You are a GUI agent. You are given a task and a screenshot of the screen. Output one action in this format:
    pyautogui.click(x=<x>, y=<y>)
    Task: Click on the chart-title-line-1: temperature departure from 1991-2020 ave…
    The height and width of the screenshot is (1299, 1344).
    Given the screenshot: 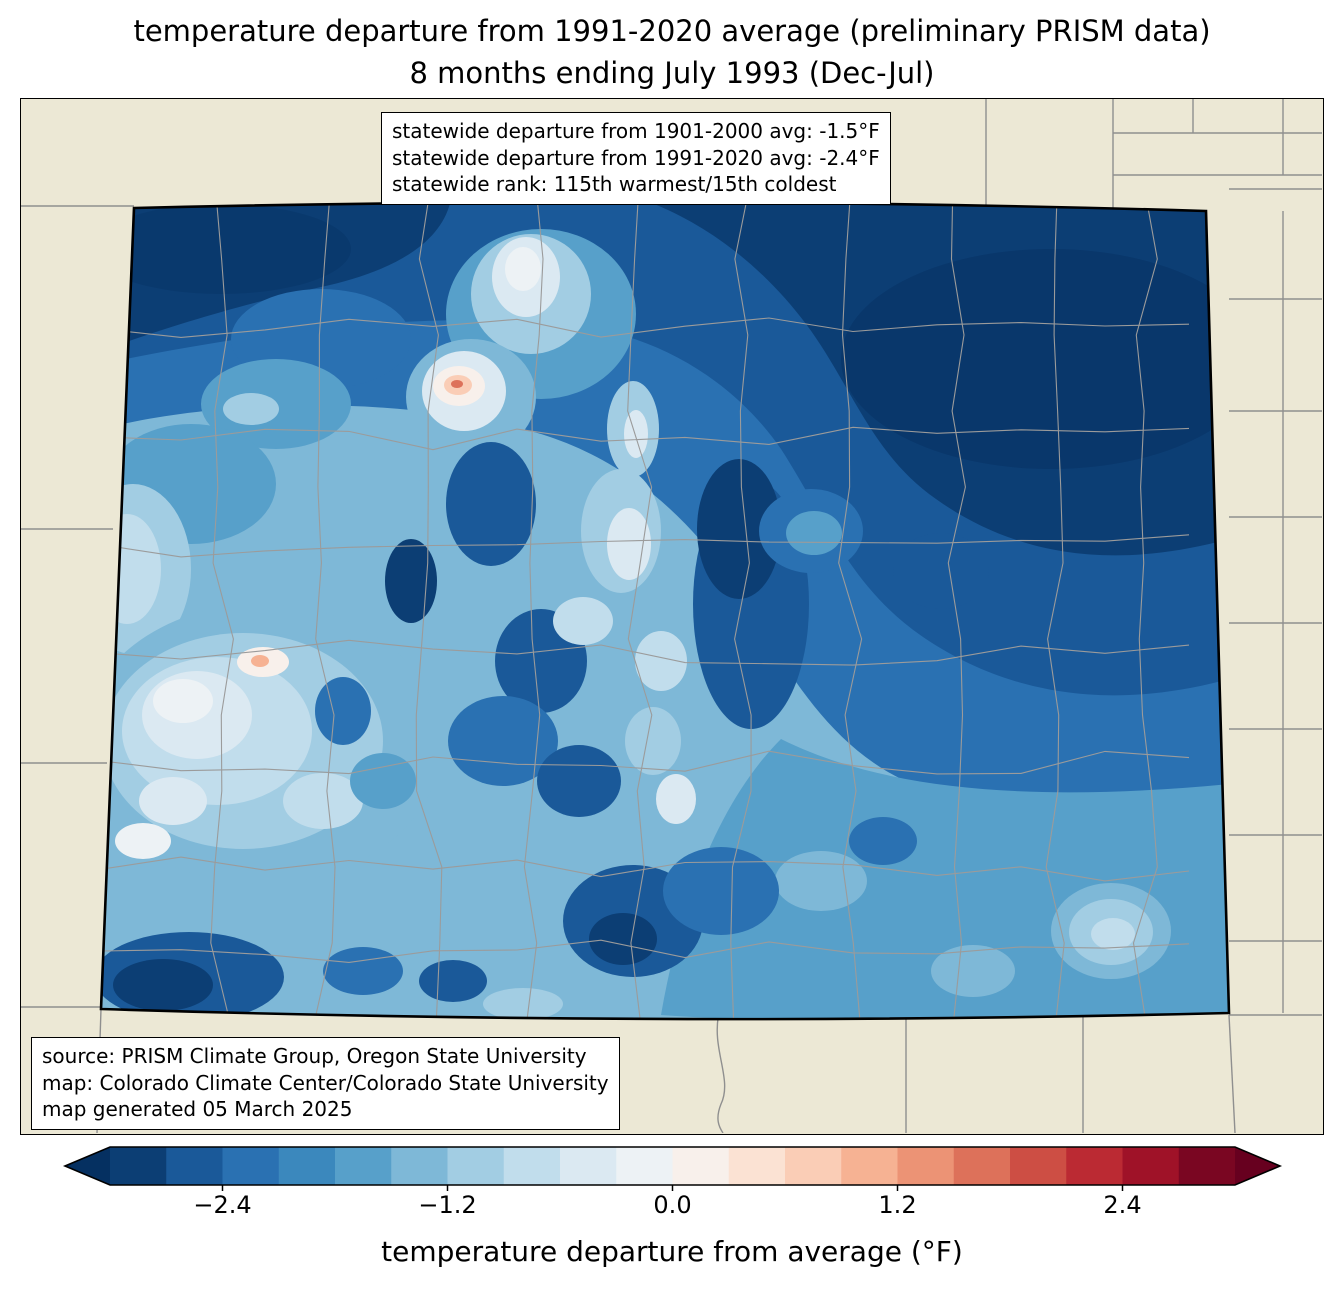 What is the action you would take?
    pyautogui.click(x=672, y=31)
    